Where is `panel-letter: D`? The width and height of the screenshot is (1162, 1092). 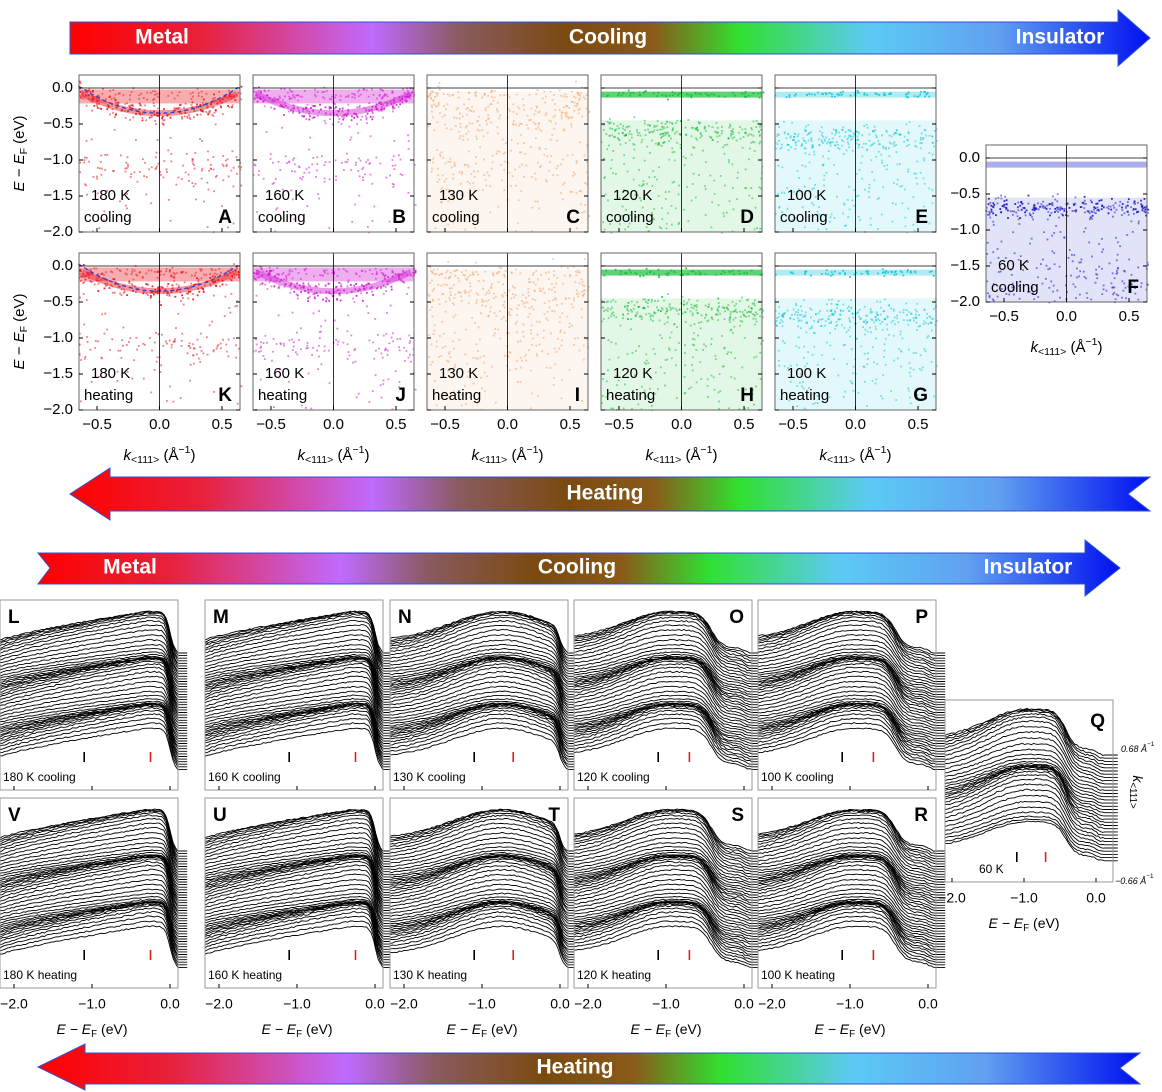
panel-letter: D is located at coordinates (747, 217).